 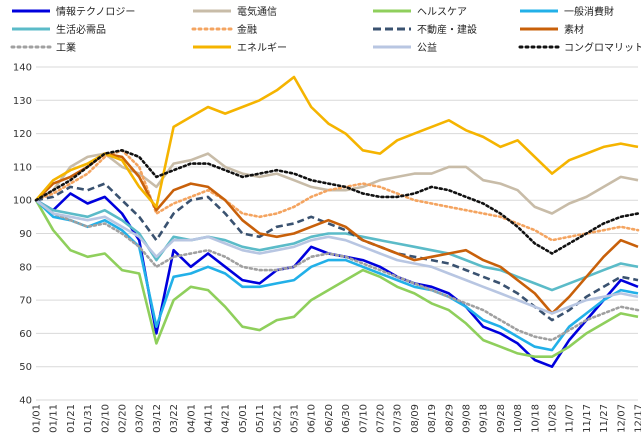 What do you see at coordinates (329, 418) in the screenshot?
I see `x-tick-label: 06/20` at bounding box center [329, 418].